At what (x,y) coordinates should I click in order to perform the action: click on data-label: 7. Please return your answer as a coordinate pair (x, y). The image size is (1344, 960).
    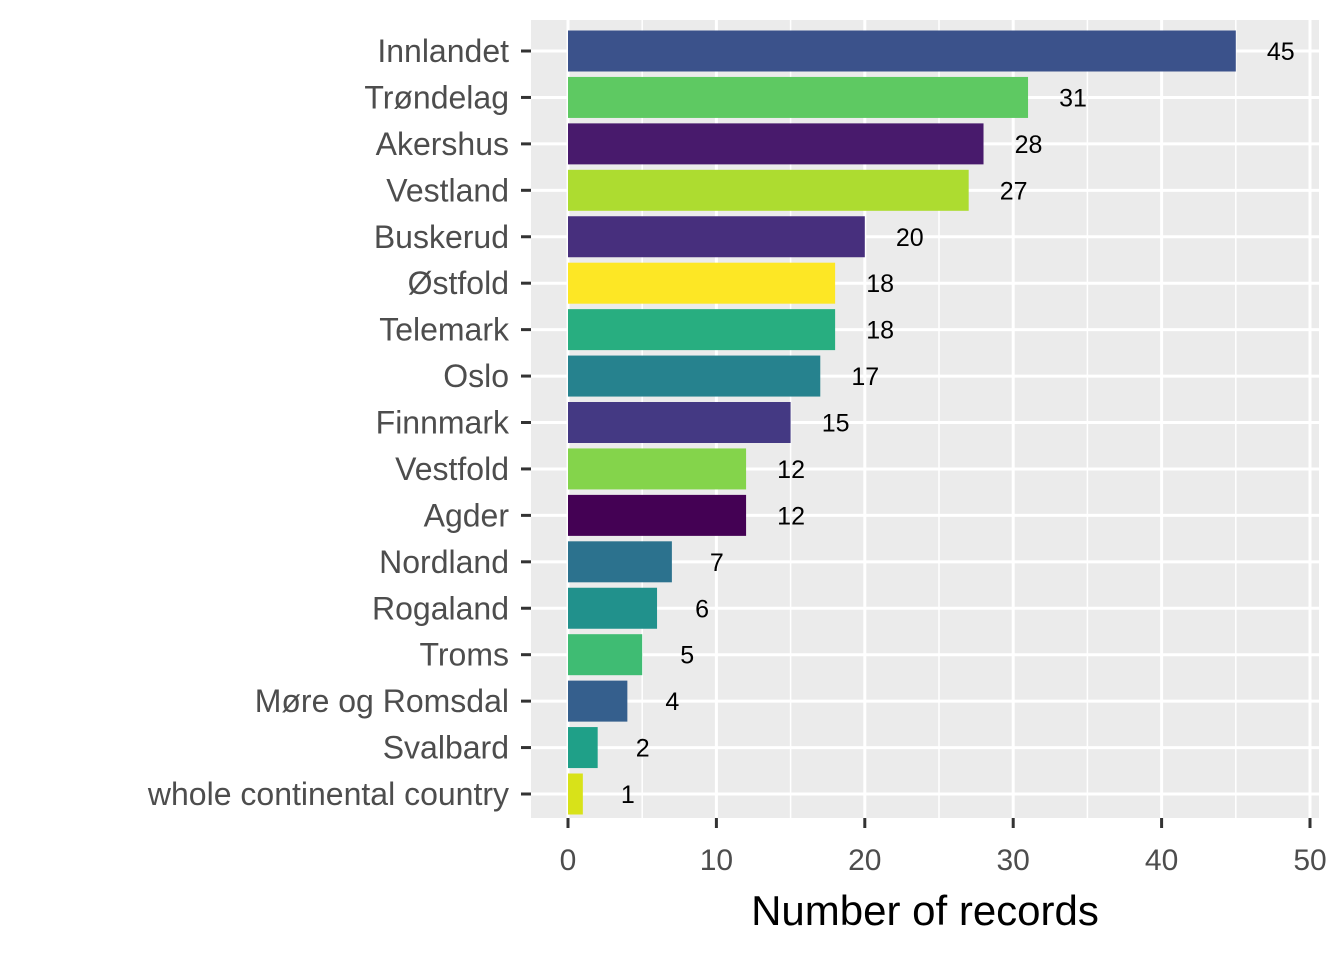
    Looking at the image, I should click on (717, 563).